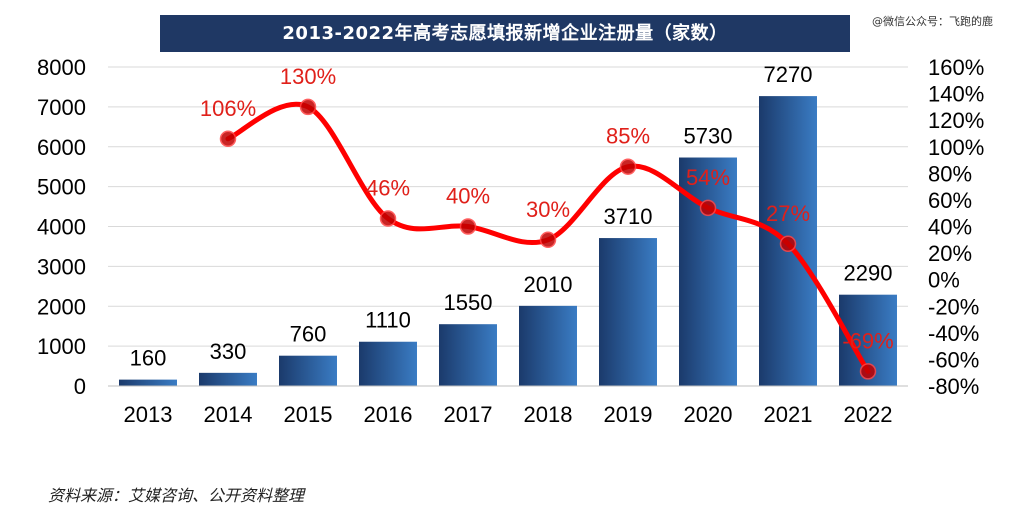  Describe the element at coordinates (956, 147) in the screenshot. I see `y-right-tick-label: 100%` at that location.